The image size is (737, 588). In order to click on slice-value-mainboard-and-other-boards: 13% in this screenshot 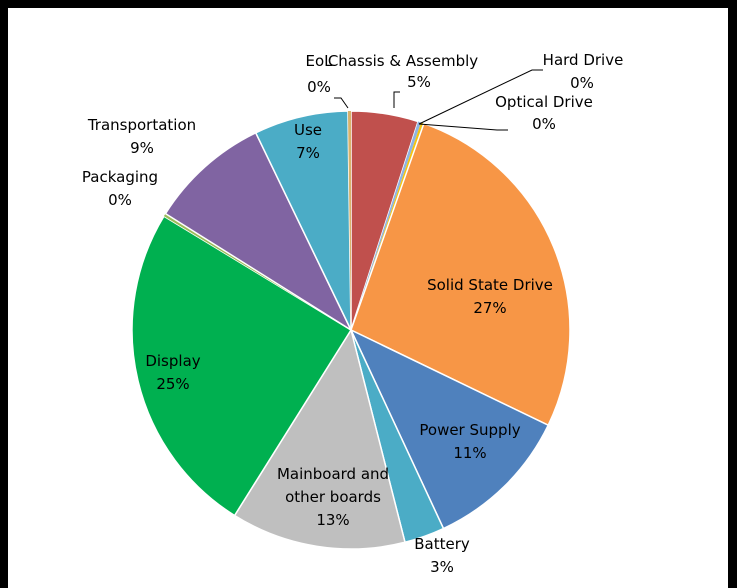, I will do `click(332, 520)`.